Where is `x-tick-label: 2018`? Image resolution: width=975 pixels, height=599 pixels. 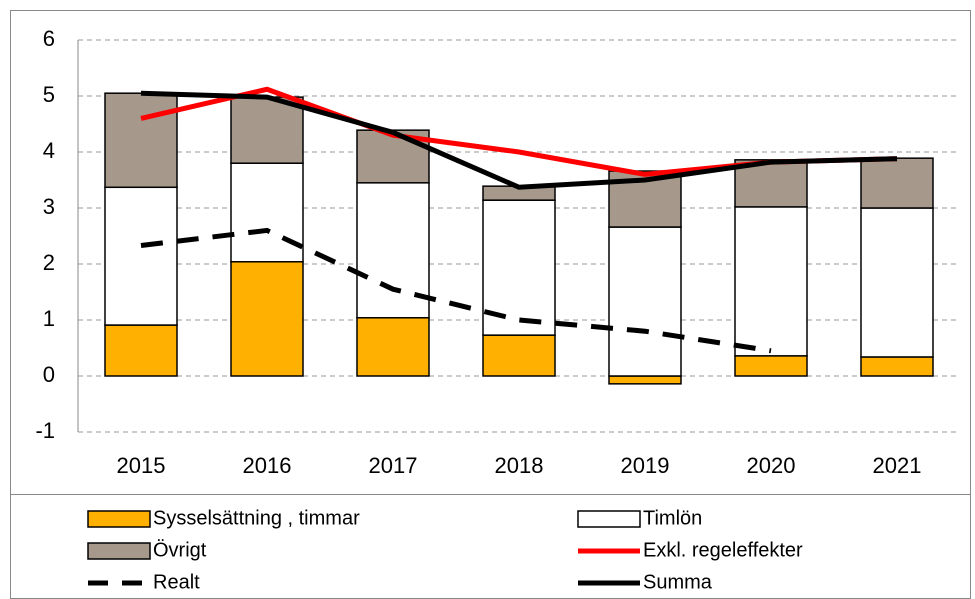 x-tick-label: 2018 is located at coordinates (519, 465).